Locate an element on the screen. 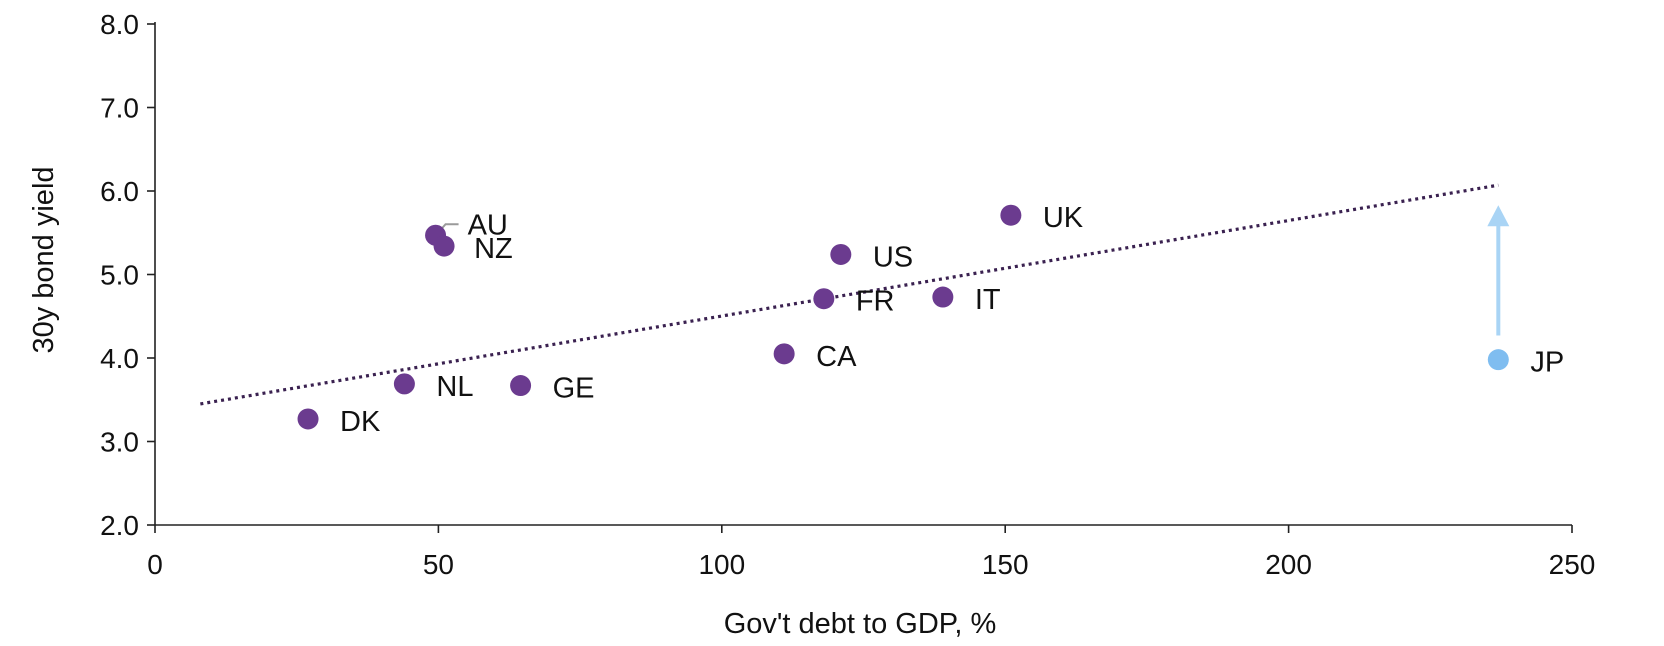 The height and width of the screenshot is (646, 1664). point-label-dk: DK is located at coordinates (360, 422).